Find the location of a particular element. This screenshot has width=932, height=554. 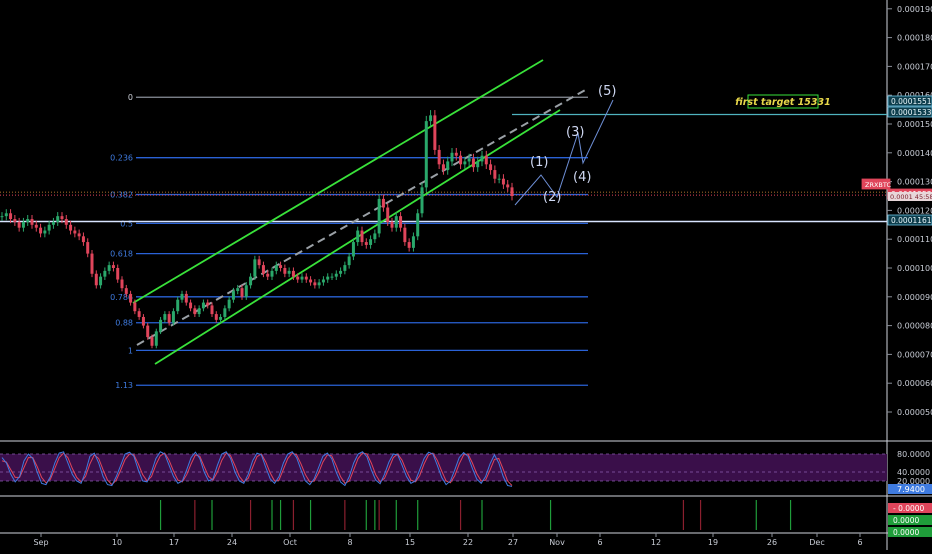

target-annotation-text: first target 15331 is located at coordinates (782, 102).